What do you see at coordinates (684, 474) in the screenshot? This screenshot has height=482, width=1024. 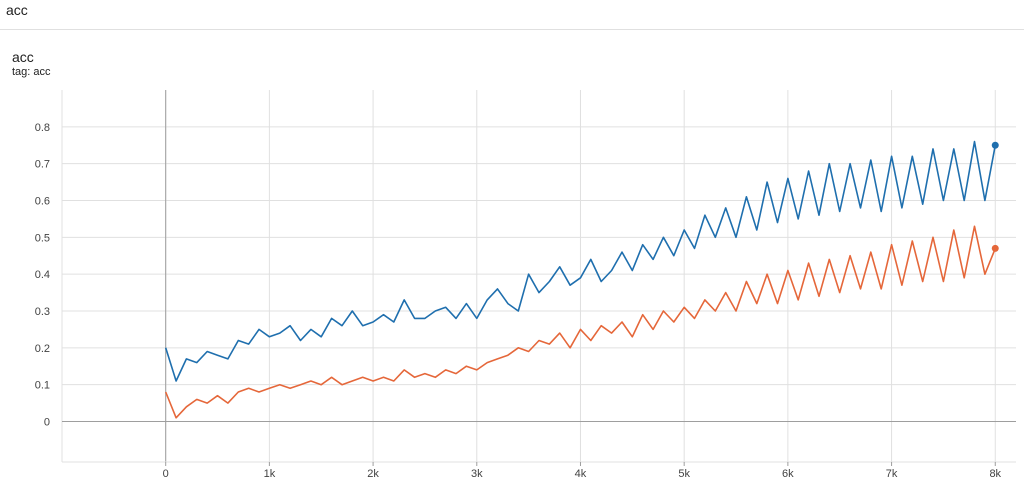 I see `x-tick-label: 5k` at bounding box center [684, 474].